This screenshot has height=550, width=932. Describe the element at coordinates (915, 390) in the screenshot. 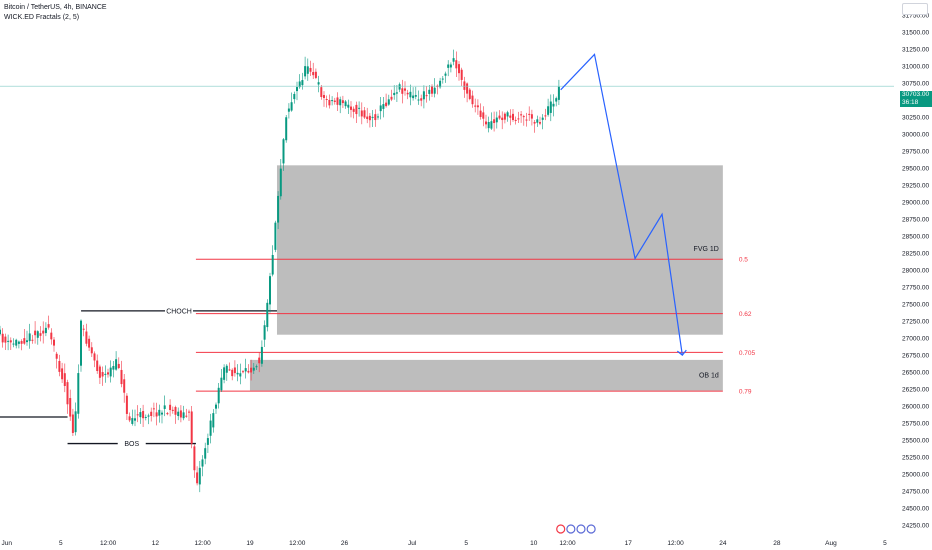

I see `y-tick-label: 26250.00` at that location.